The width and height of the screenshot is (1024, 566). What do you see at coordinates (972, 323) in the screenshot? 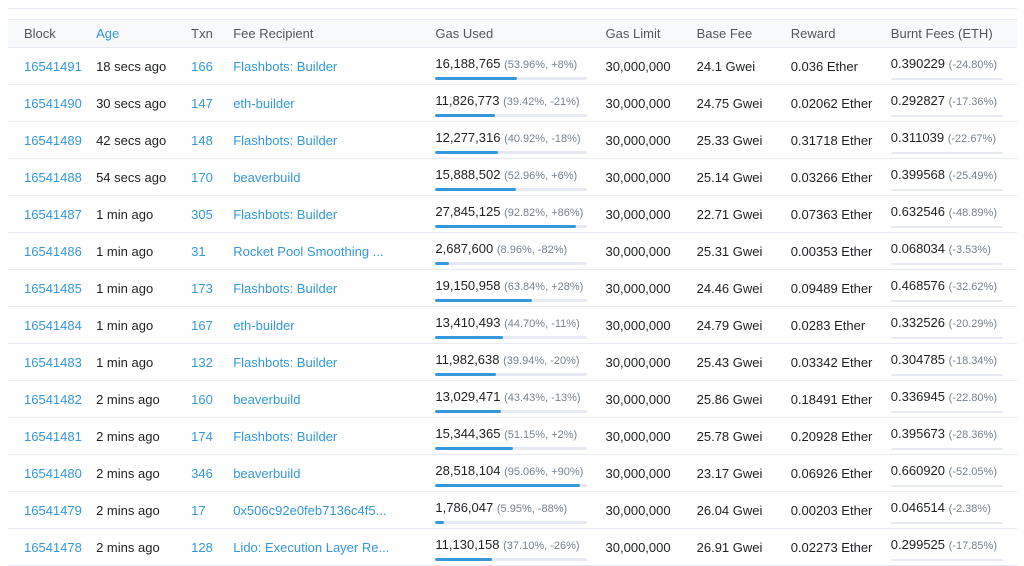
I see `burnt-fees-change: (-20.29%)` at bounding box center [972, 323].